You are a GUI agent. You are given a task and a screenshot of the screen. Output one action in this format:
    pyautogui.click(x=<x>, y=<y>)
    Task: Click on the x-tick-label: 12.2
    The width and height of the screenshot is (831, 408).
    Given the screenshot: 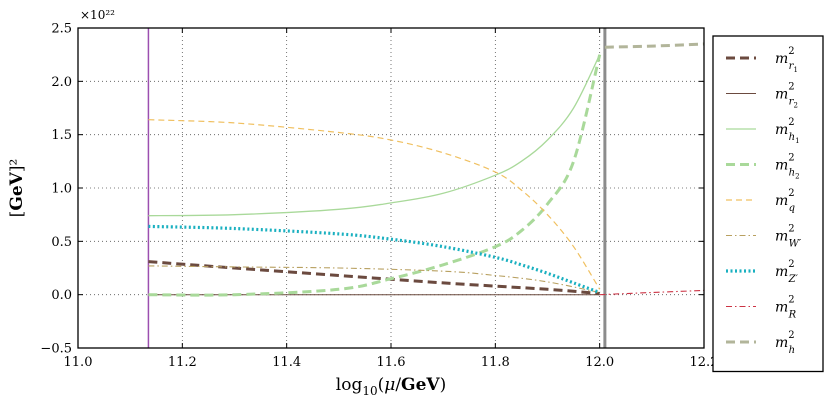 What is the action you would take?
    pyautogui.click(x=704, y=362)
    